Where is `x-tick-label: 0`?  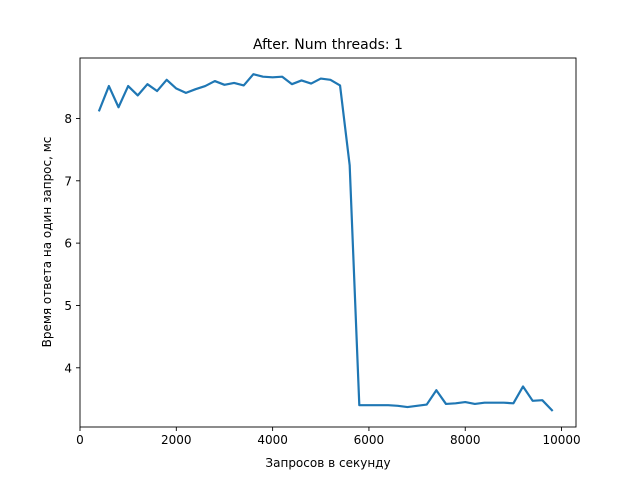
x-tick-label: 0 is located at coordinates (80, 440).